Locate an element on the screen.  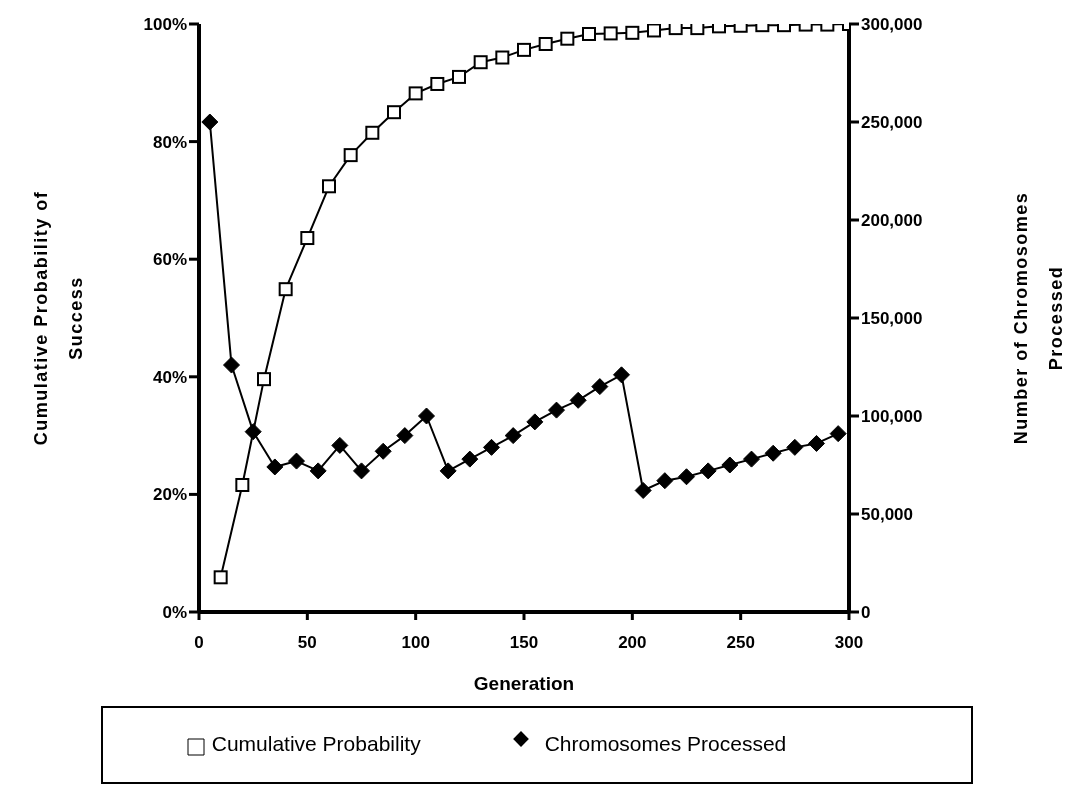
x-tick-label: 150 is located at coordinates (524, 643).